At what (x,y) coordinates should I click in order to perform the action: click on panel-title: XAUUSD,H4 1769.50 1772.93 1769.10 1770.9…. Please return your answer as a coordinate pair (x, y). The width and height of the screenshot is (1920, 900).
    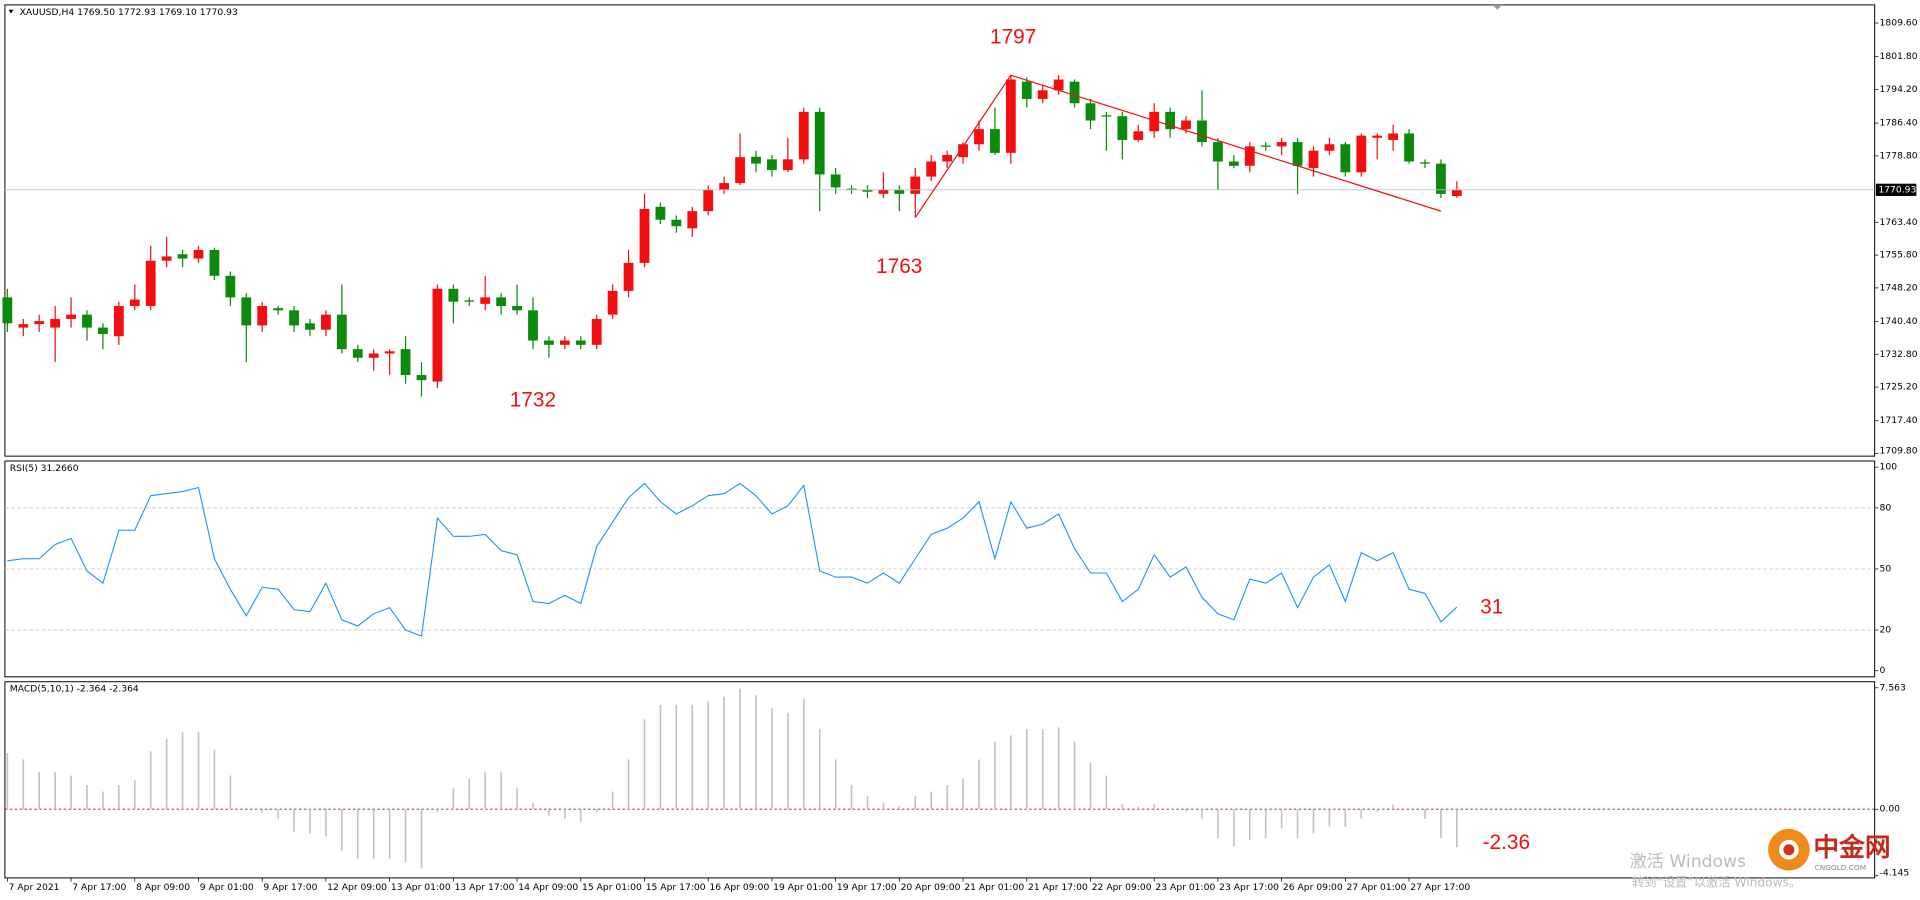
    Looking at the image, I should click on (129, 12).